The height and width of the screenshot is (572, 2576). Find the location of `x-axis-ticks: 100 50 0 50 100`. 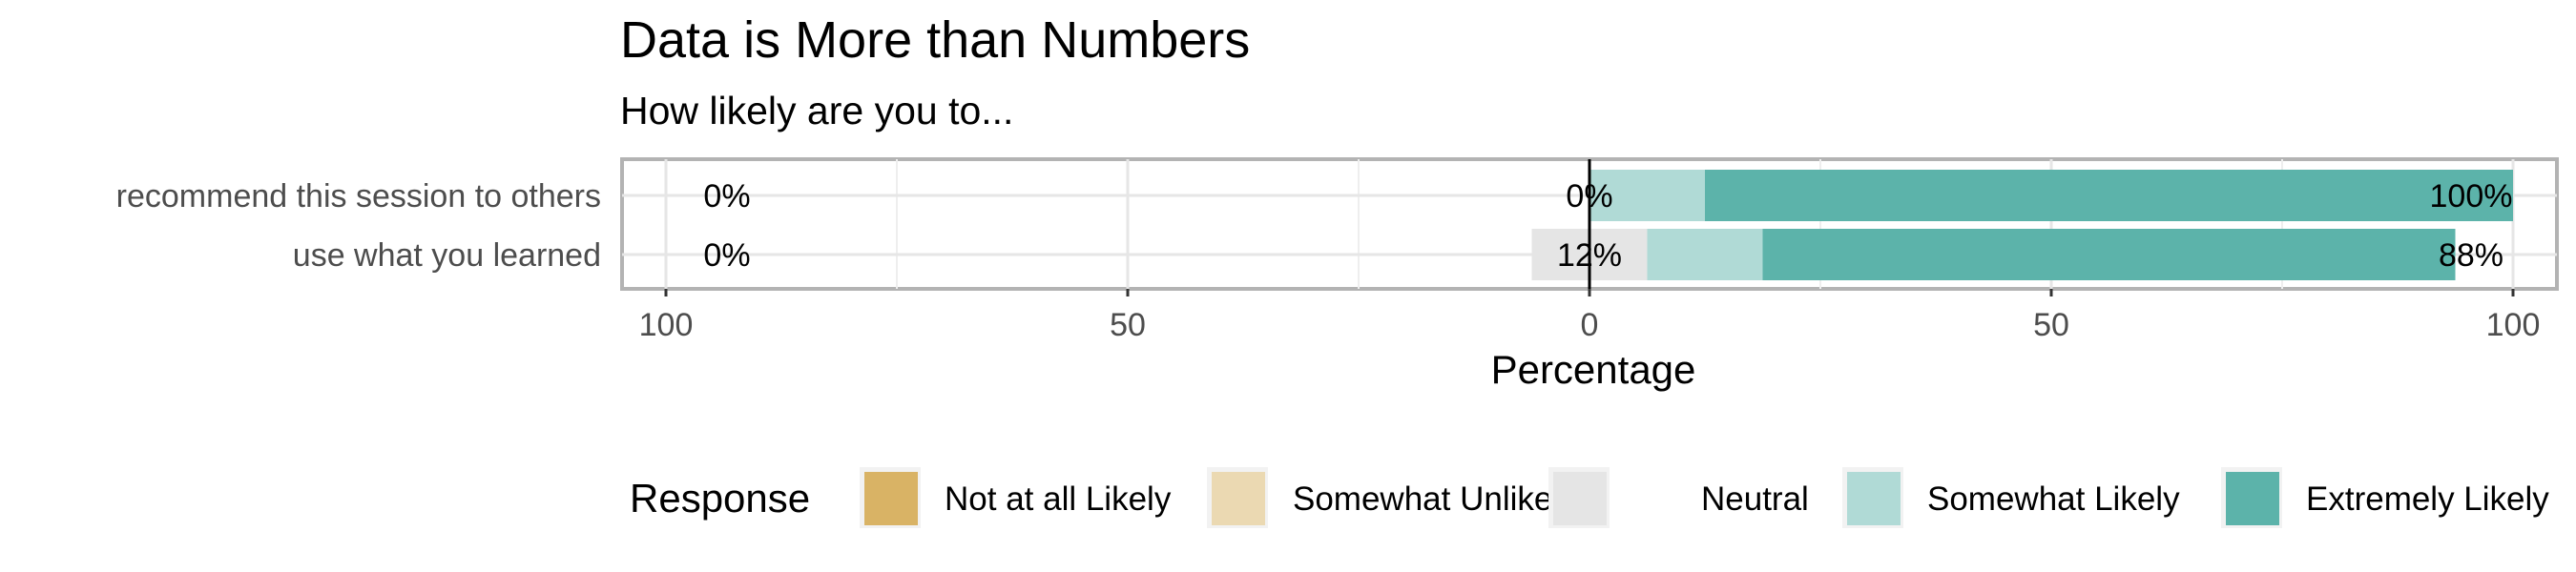

x-axis-ticks: 100 50 0 50 100 is located at coordinates (1590, 316).